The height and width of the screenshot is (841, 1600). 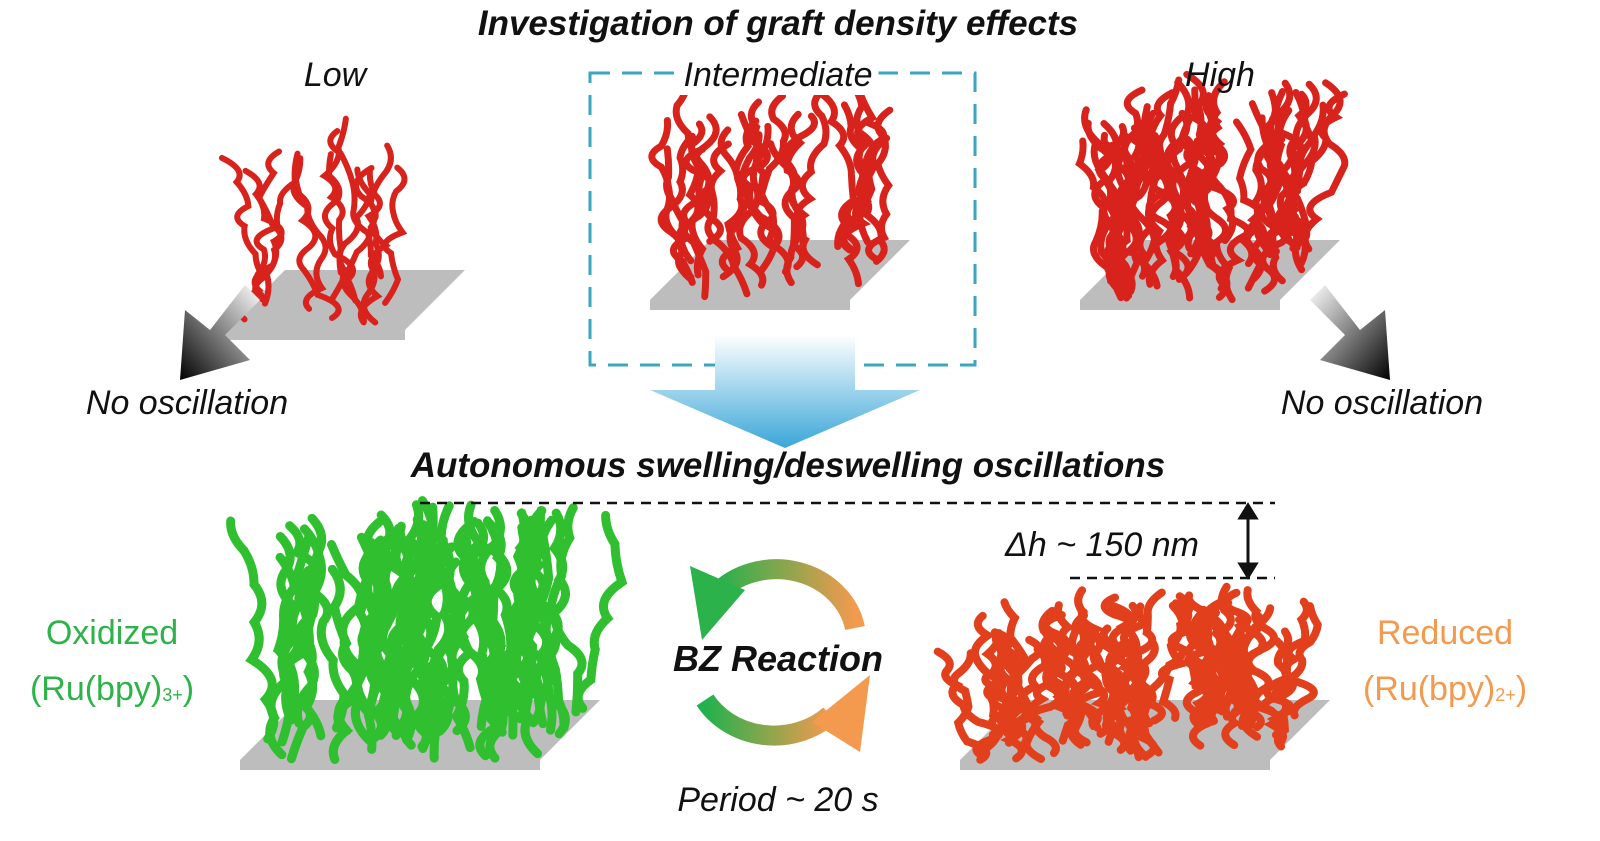 I want to click on oxidized-state: Oxidized, so click(x=112, y=633).